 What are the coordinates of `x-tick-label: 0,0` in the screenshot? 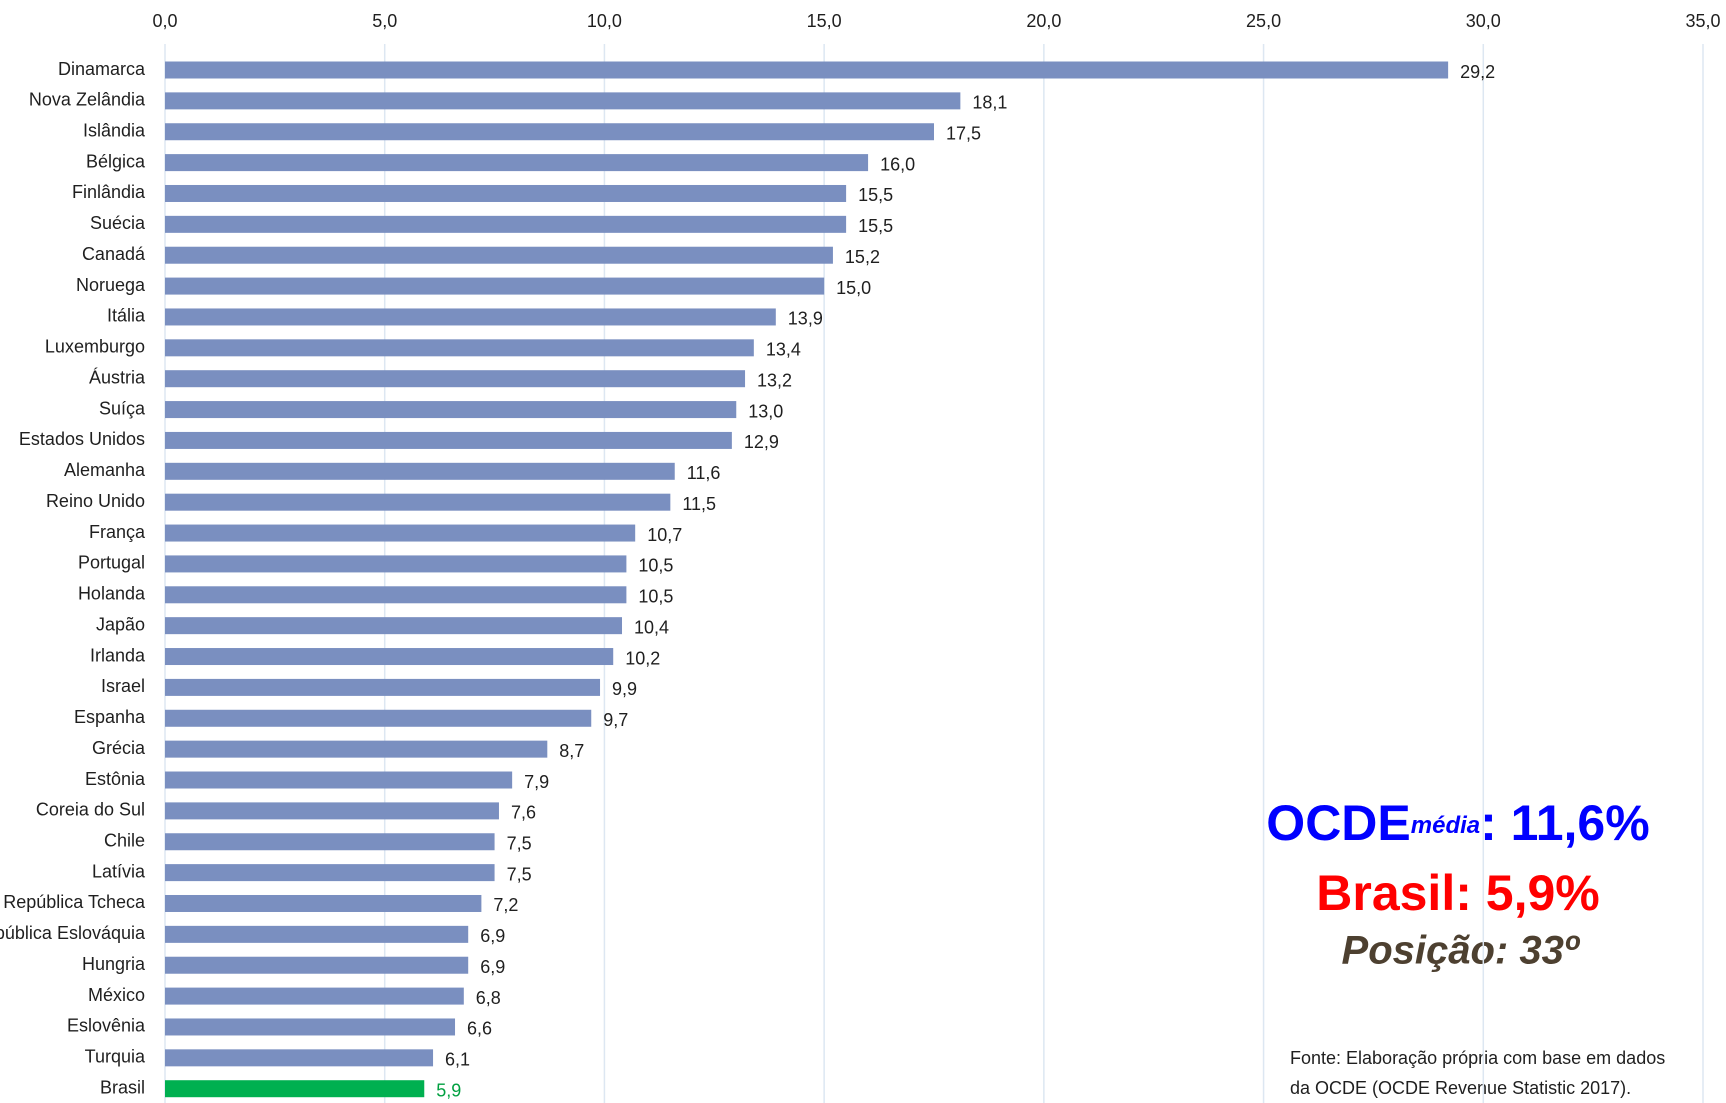 It's located at (164, 21).